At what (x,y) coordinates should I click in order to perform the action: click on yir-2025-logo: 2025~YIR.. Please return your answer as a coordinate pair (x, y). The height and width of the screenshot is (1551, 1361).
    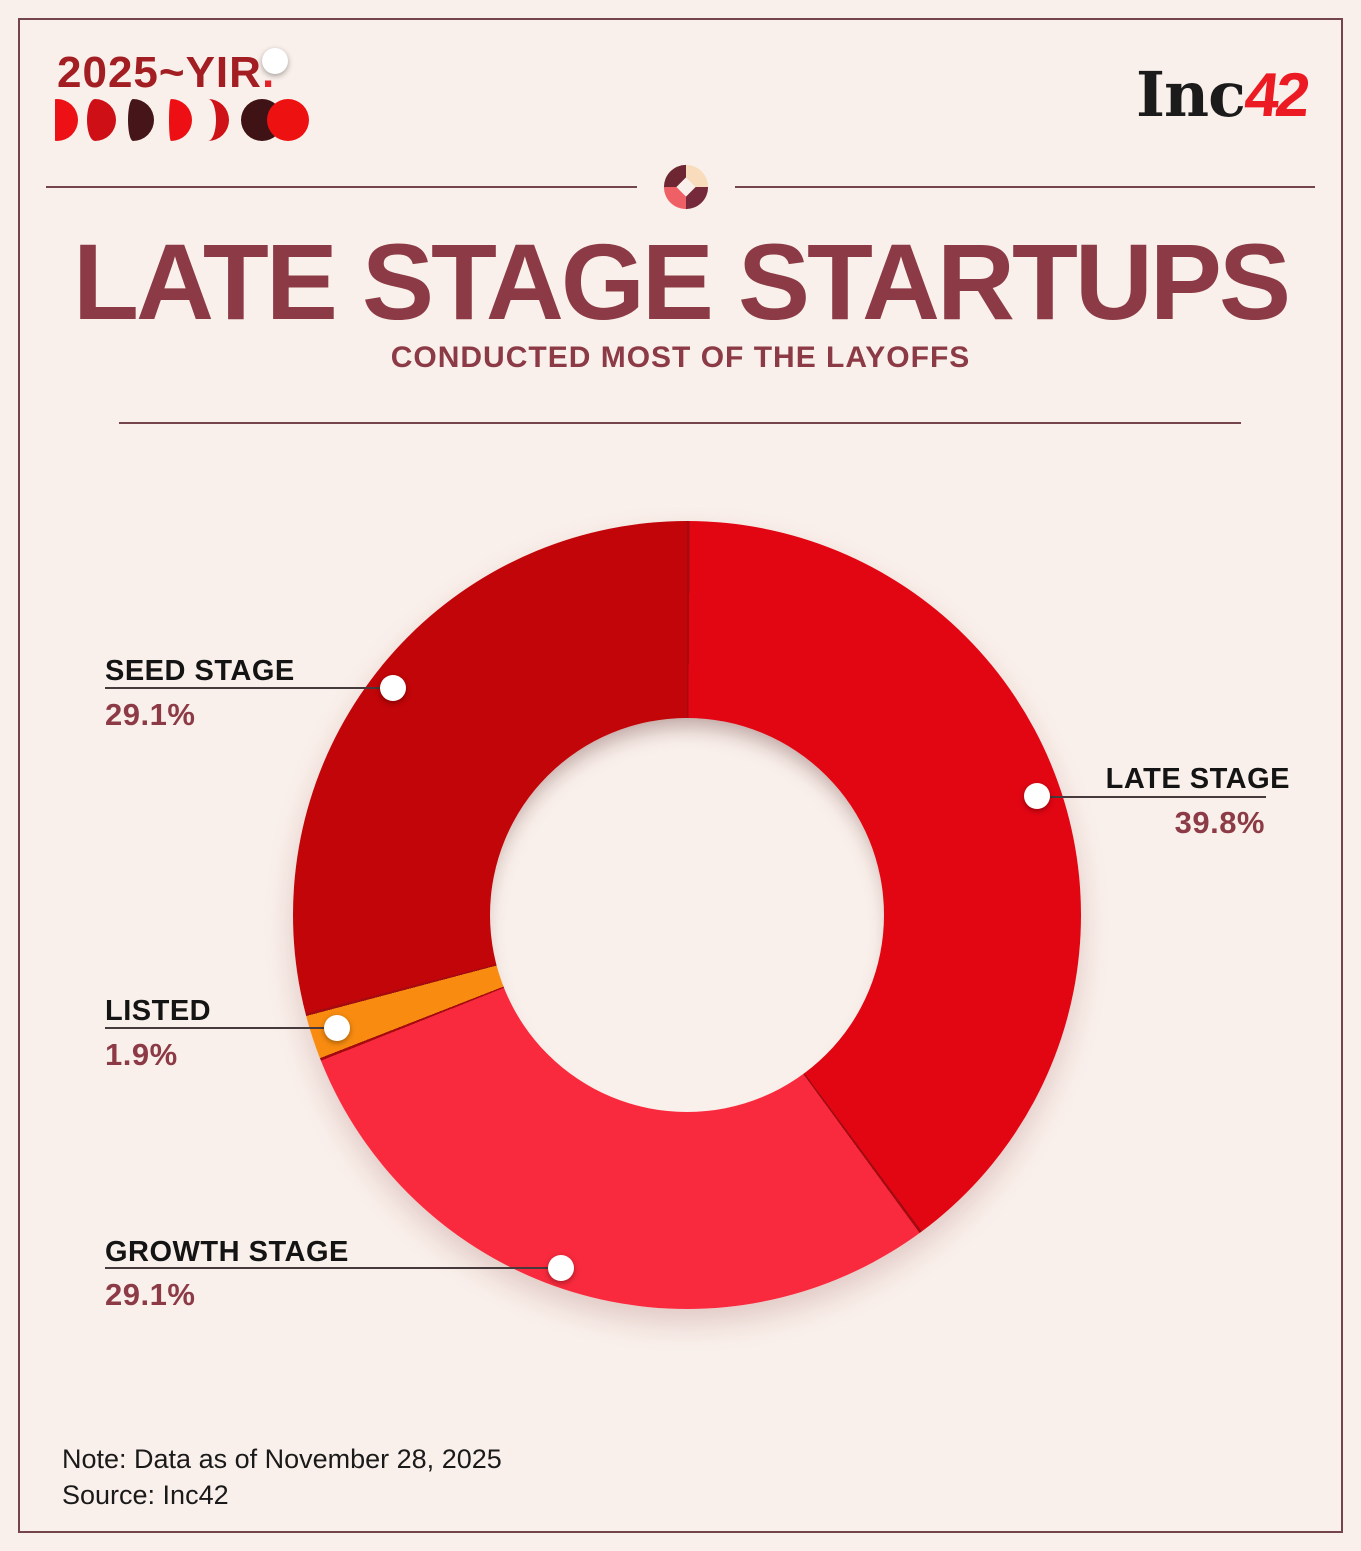
    Looking at the image, I should click on (172, 73).